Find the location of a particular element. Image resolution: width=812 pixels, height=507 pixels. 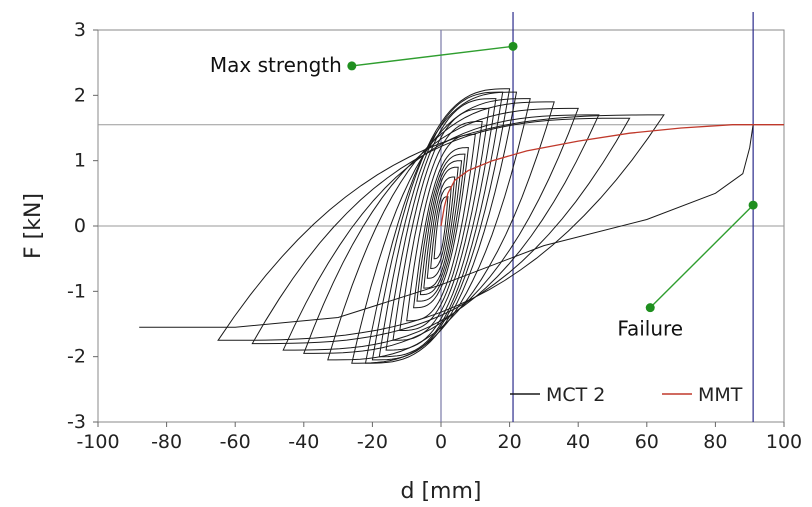

x-tick-label: -40 is located at coordinates (303, 442).